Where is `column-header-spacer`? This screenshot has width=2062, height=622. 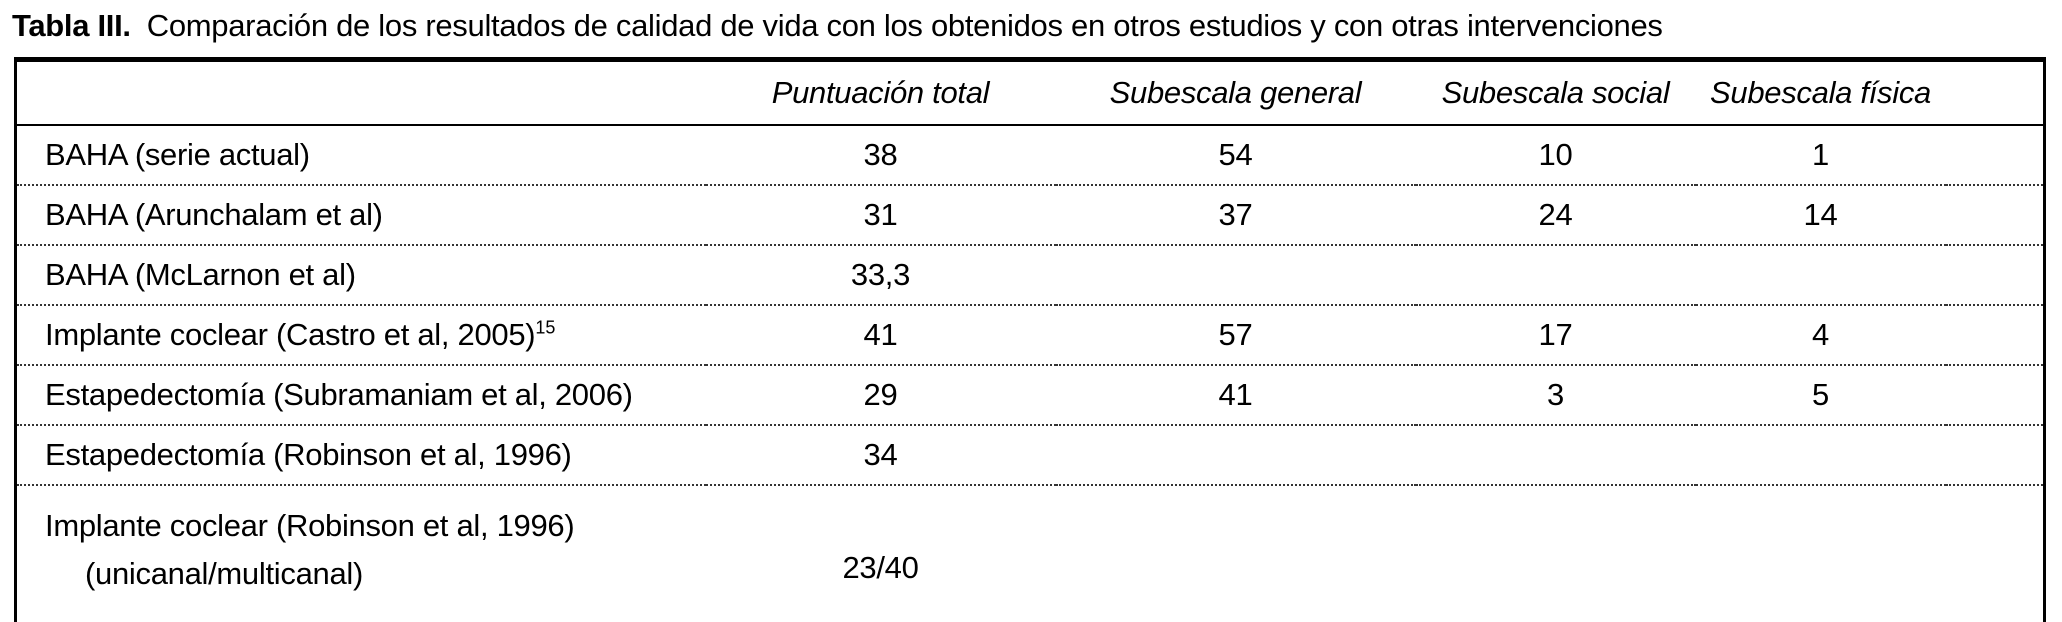
column-header-spacer is located at coordinates (1995, 92).